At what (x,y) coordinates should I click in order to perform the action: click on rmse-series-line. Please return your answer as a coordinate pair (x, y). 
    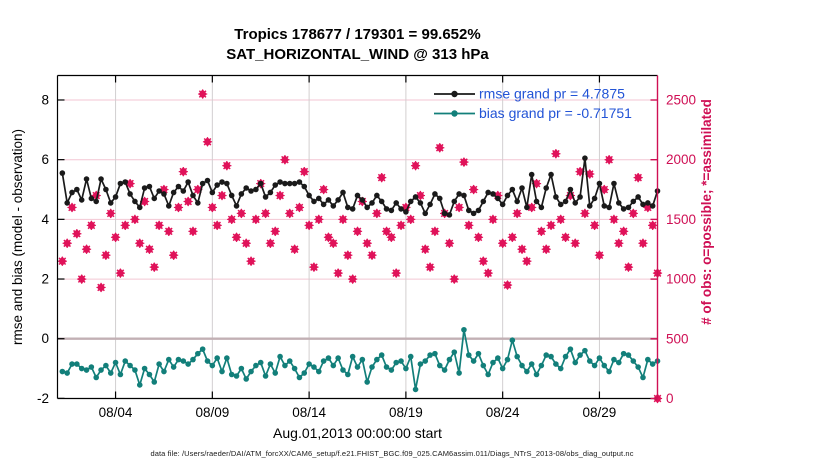
    Looking at the image, I should click on (360, 187).